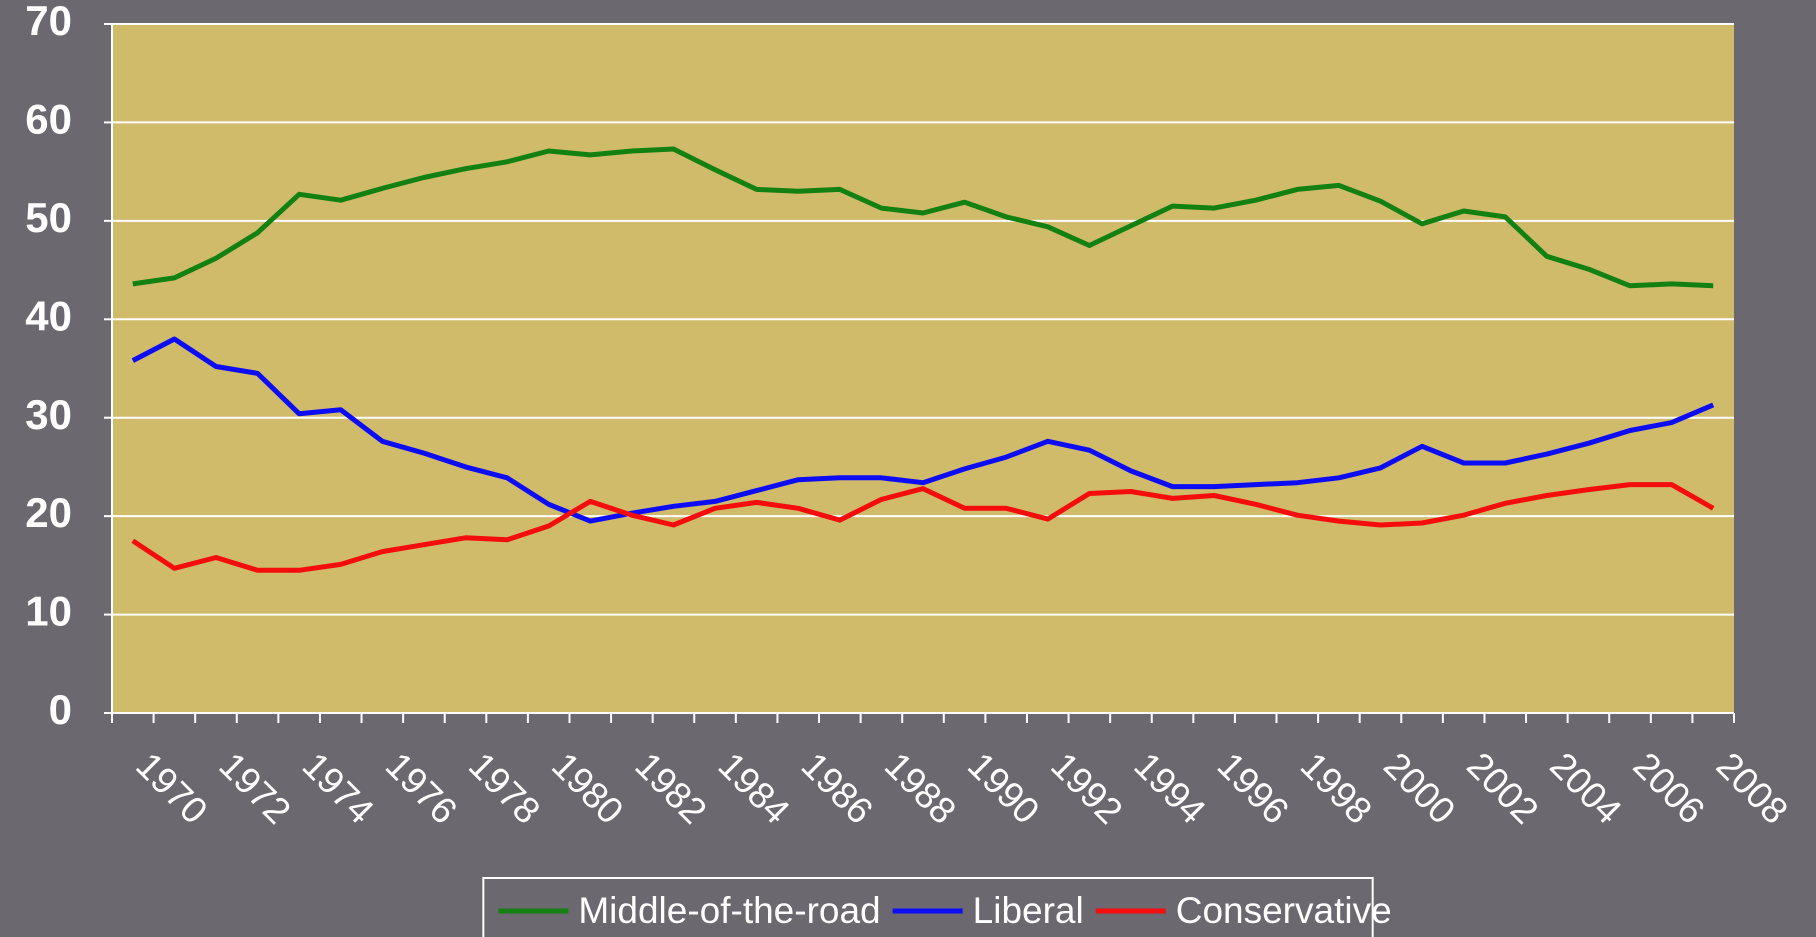  Describe the element at coordinates (60, 709) in the screenshot. I see `y-tick-label: 0` at that location.